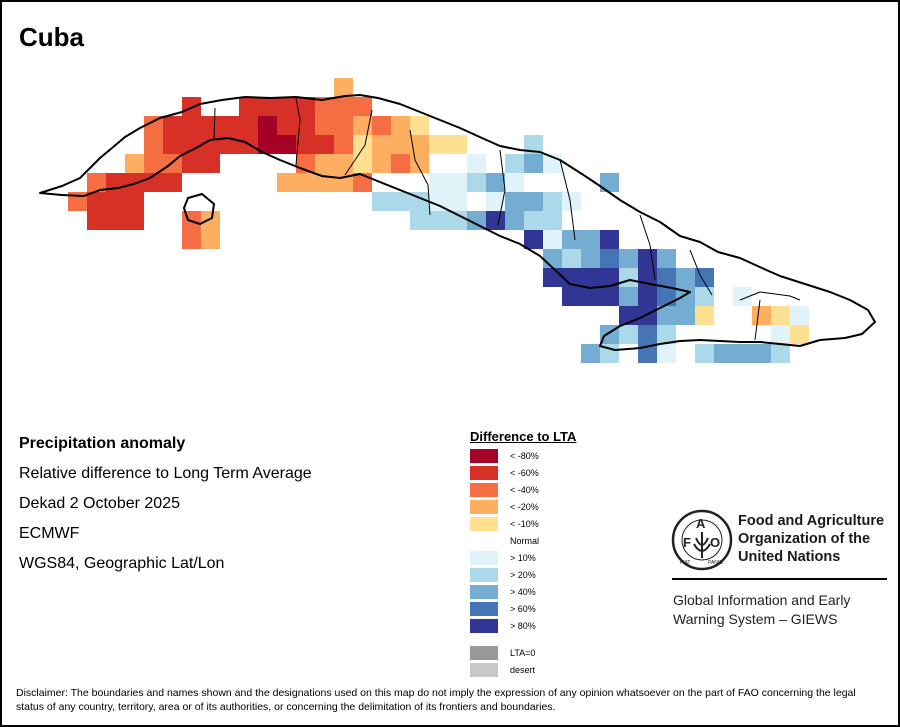  What do you see at coordinates (504, 490) in the screenshot?
I see `legend-item: < -40%` at bounding box center [504, 490].